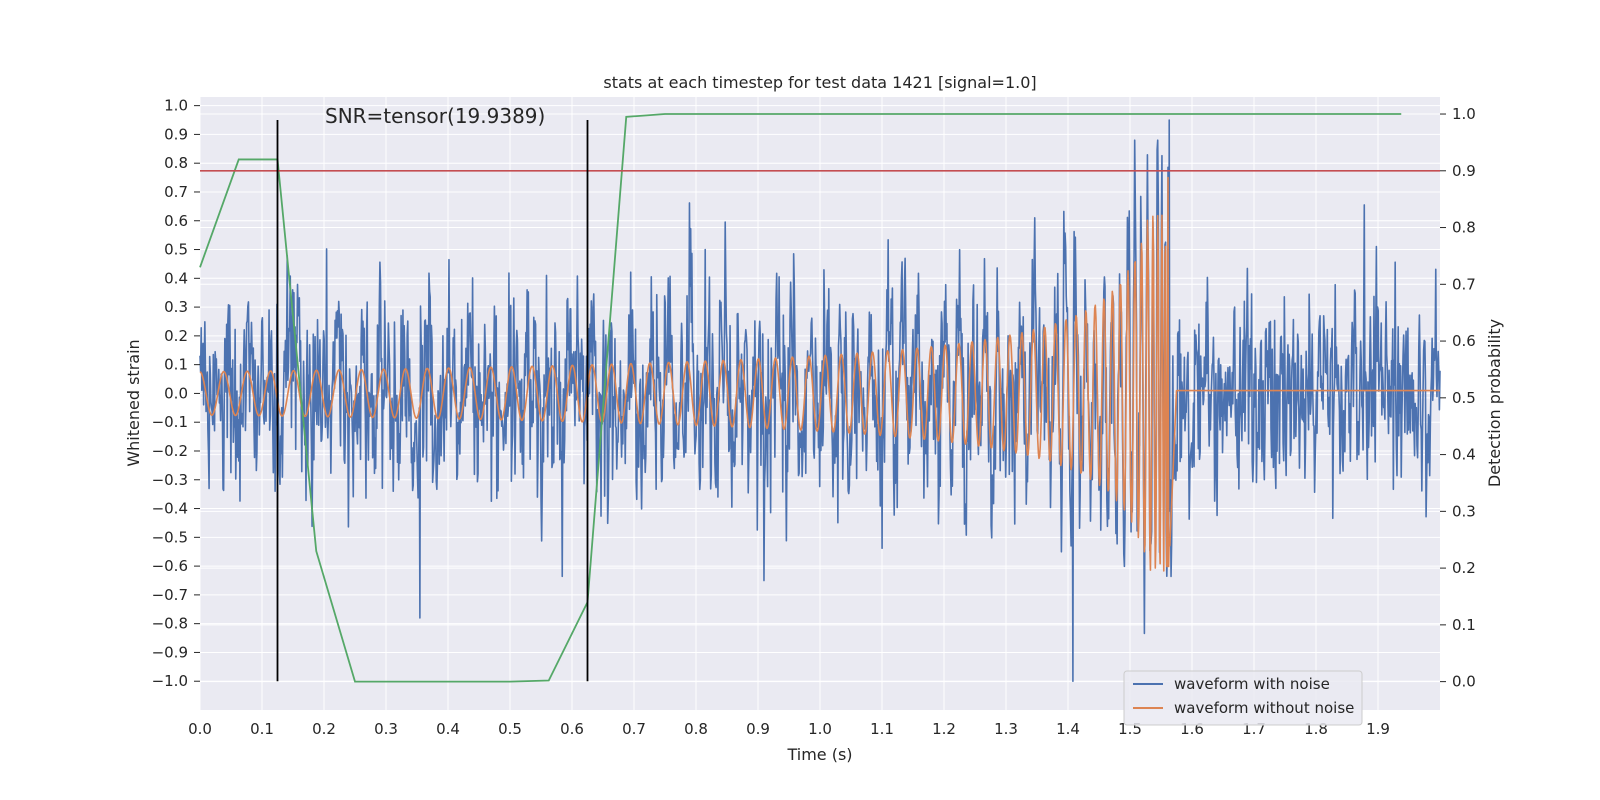  Describe the element at coordinates (170, 480) in the screenshot. I see `y-tick-label: −0.3` at that location.